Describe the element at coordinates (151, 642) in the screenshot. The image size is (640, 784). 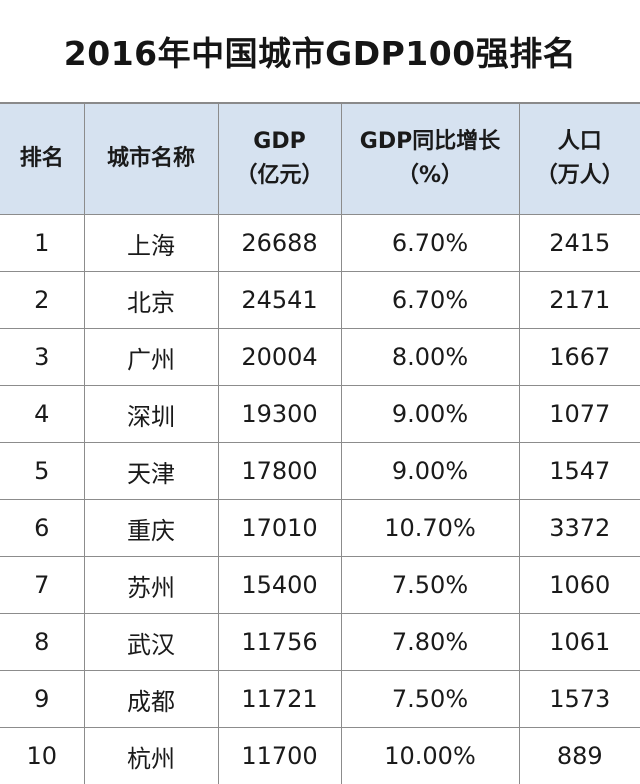
I see `cell-city: 武汉` at that location.